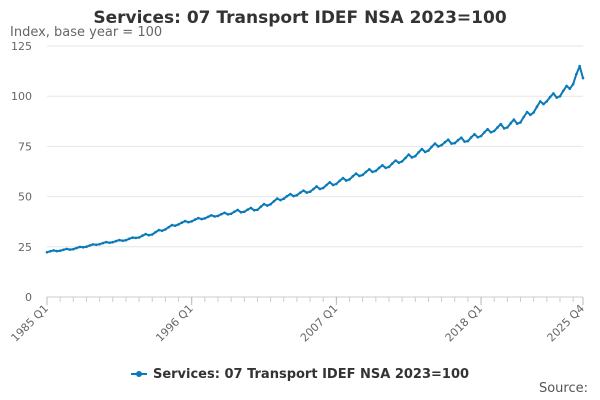 This screenshot has height=400, width=600. Describe the element at coordinates (30, 323) in the screenshot. I see `x-tick-label: 1985 Q1` at that location.